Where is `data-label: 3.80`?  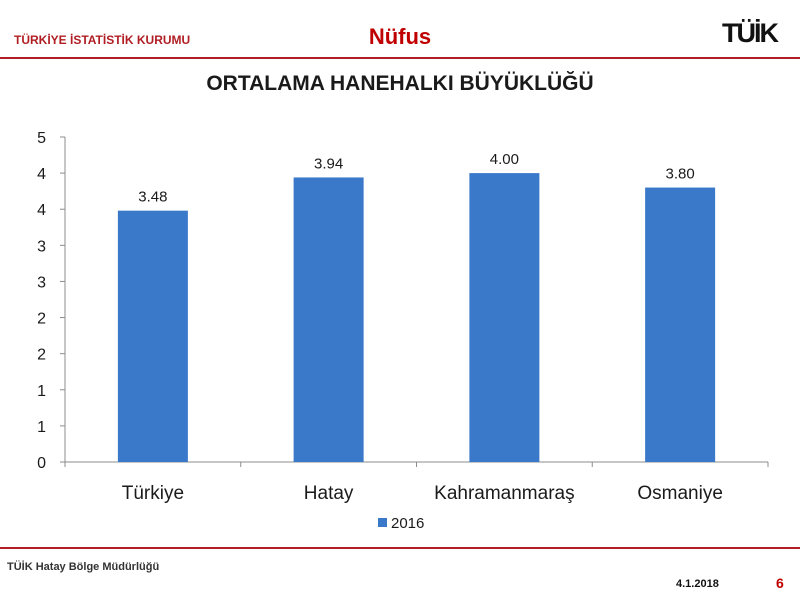
data-label: 3.80 is located at coordinates (680, 174).